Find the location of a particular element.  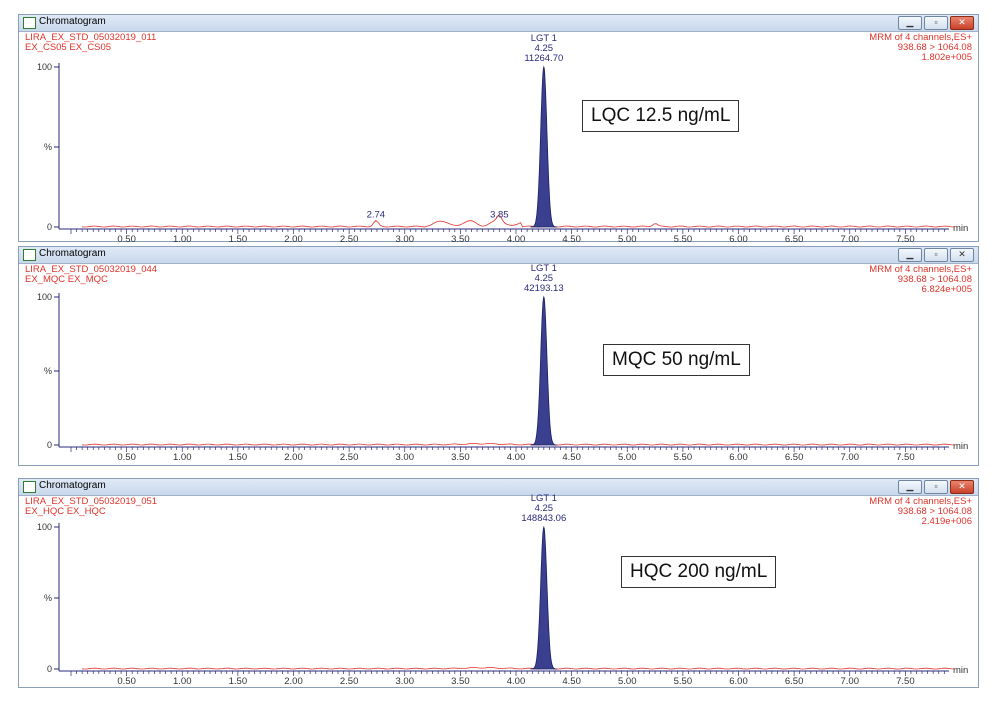

qc-label: LQC 12.5 ng/mL is located at coordinates (661, 116).